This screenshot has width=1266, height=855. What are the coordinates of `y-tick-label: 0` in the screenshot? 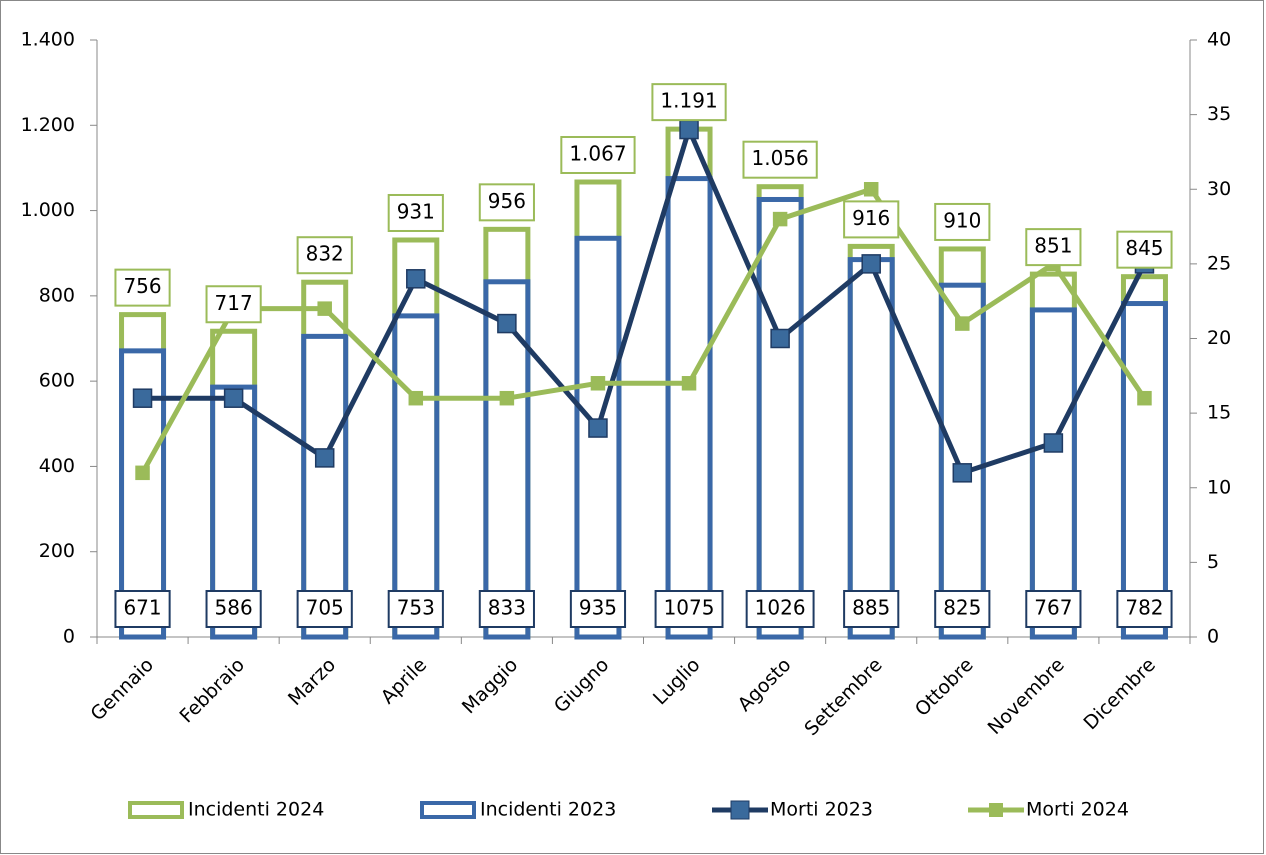 It's located at (69, 637).